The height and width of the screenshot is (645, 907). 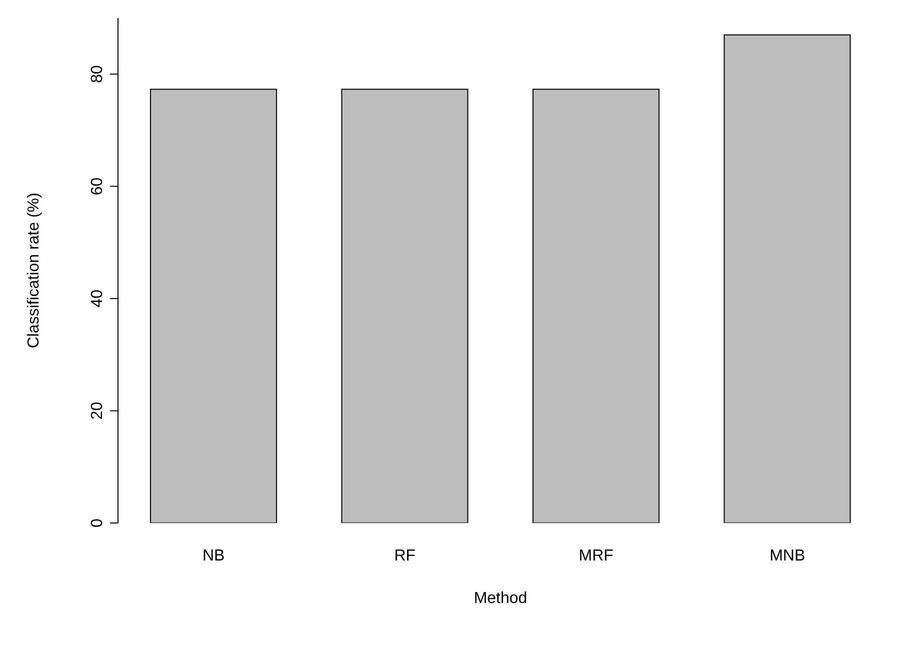 What do you see at coordinates (596, 555) in the screenshot?
I see `x-tick-label: MRF` at bounding box center [596, 555].